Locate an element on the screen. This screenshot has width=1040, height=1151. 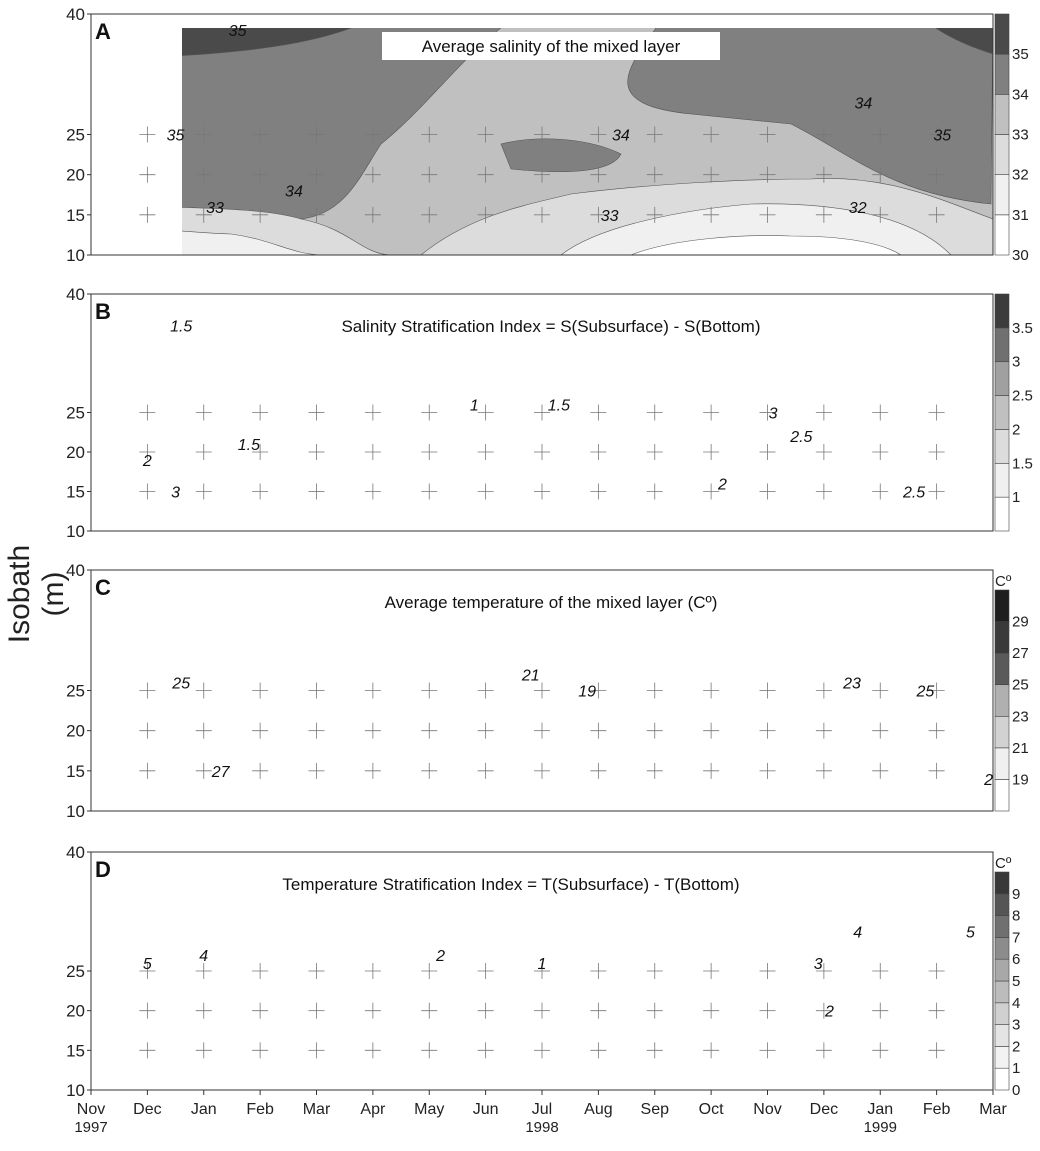
y-tick-label: 25 is located at coordinates (75, 135).